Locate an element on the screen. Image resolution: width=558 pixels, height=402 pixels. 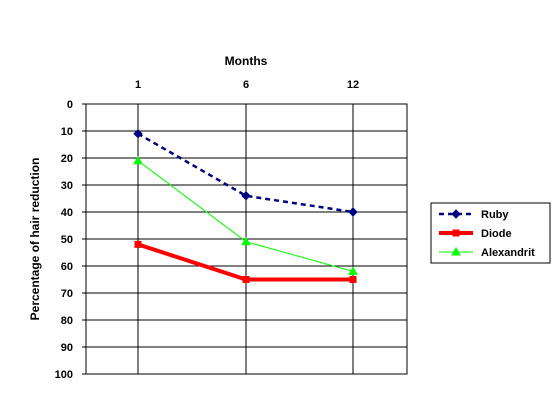
legend-item-diode: Diode is located at coordinates (475, 234).